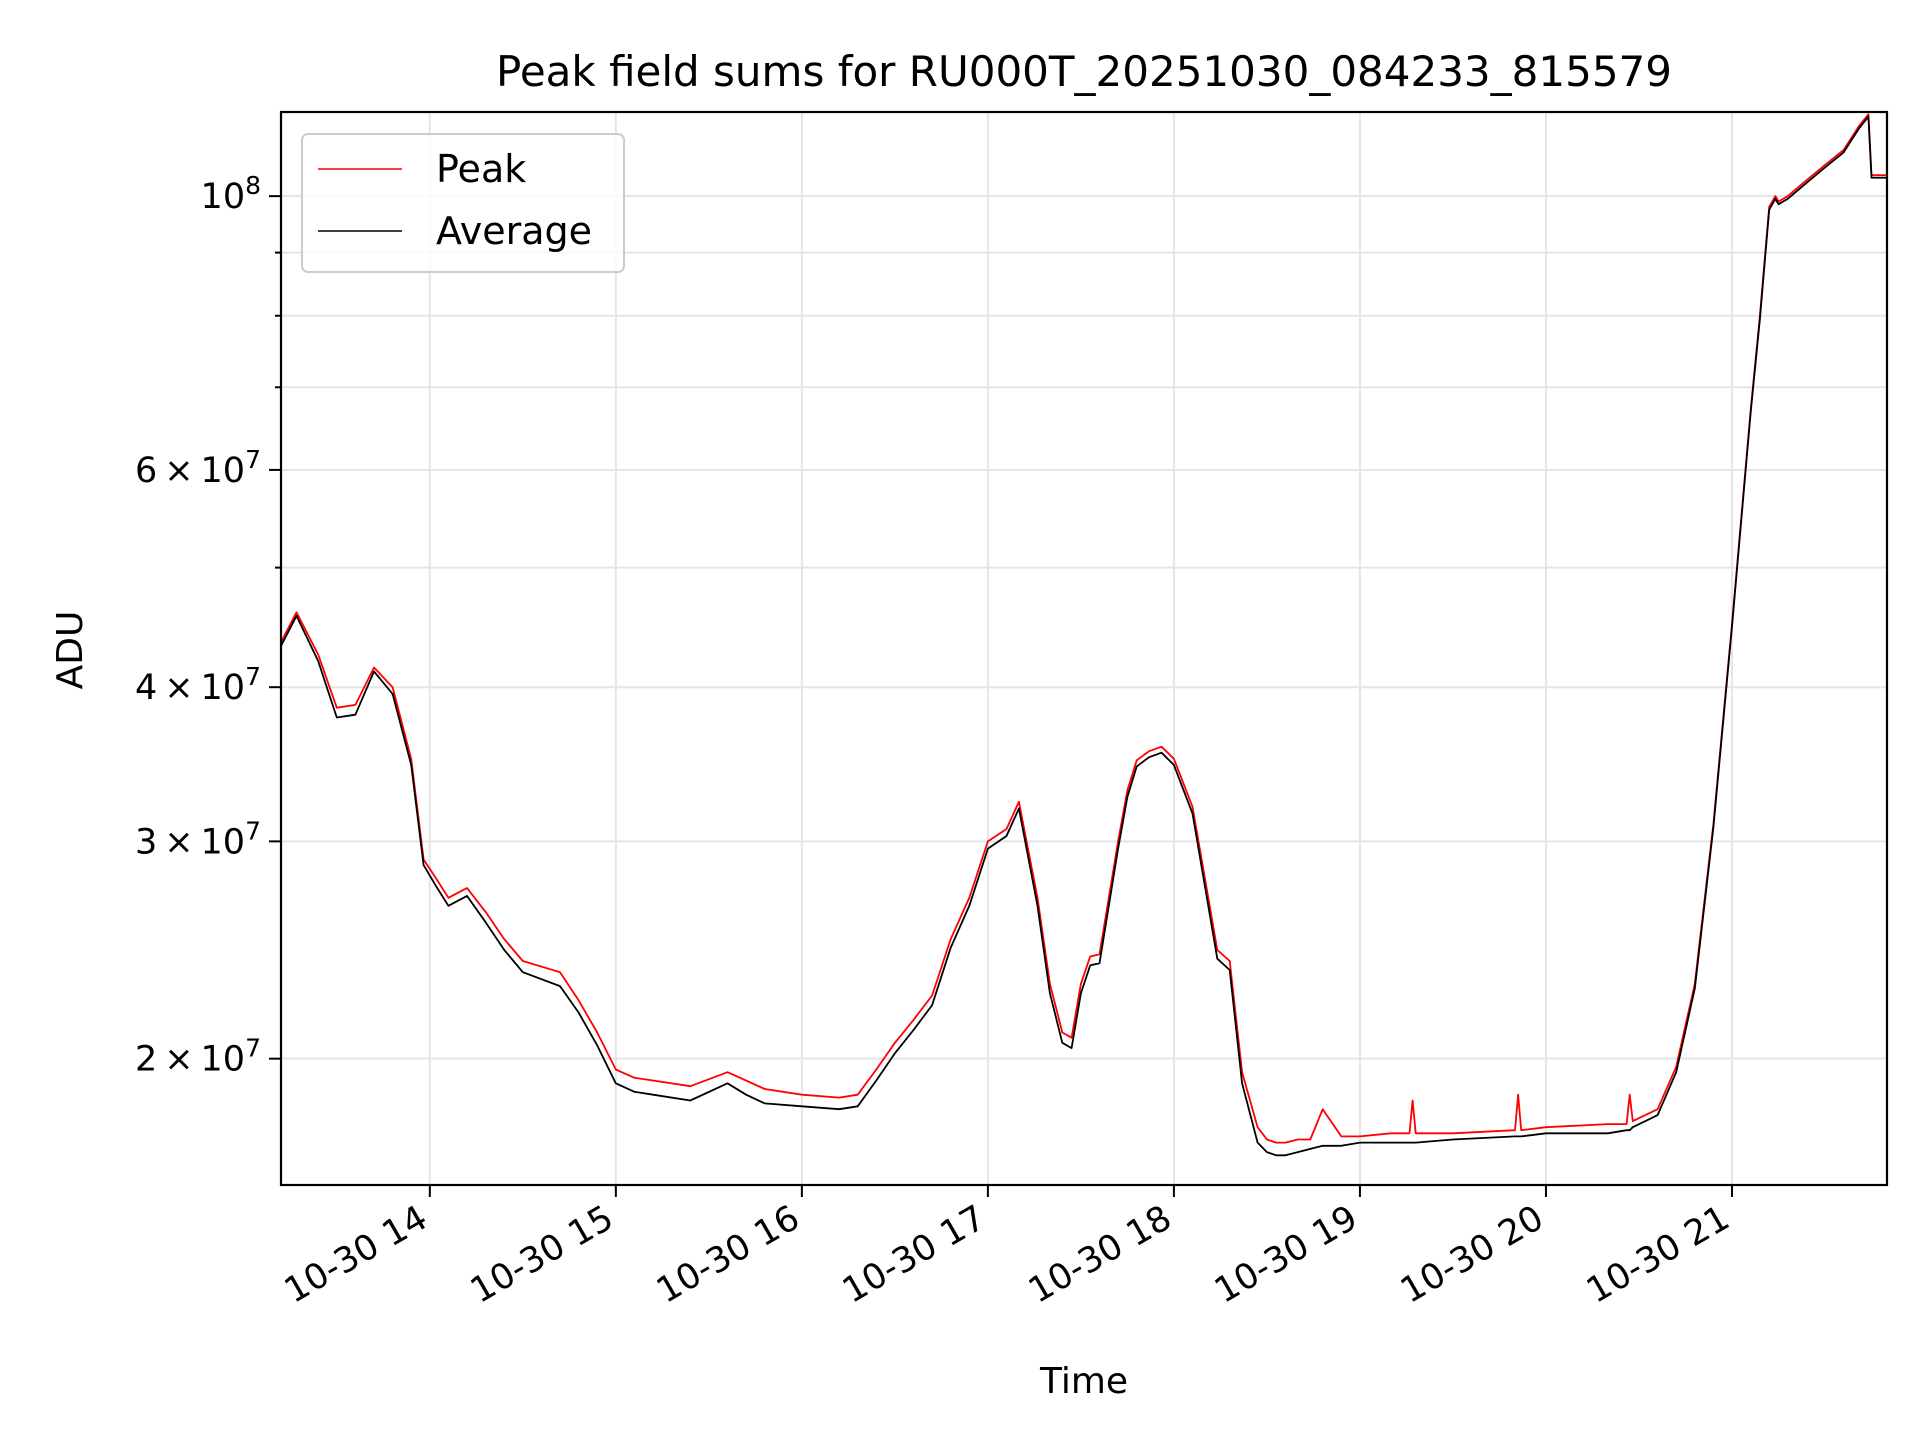 Image resolution: width=1920 pixels, height=1440 pixels. I want to click on y-tick-label: 2 × 107, so click(198, 1057).